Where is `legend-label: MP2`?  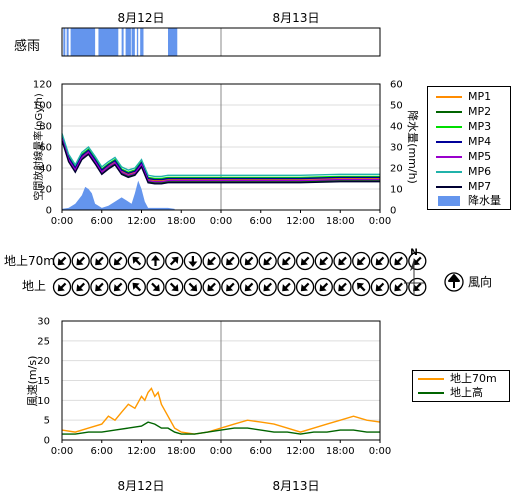 legend-label: MP2 is located at coordinates (480, 111).